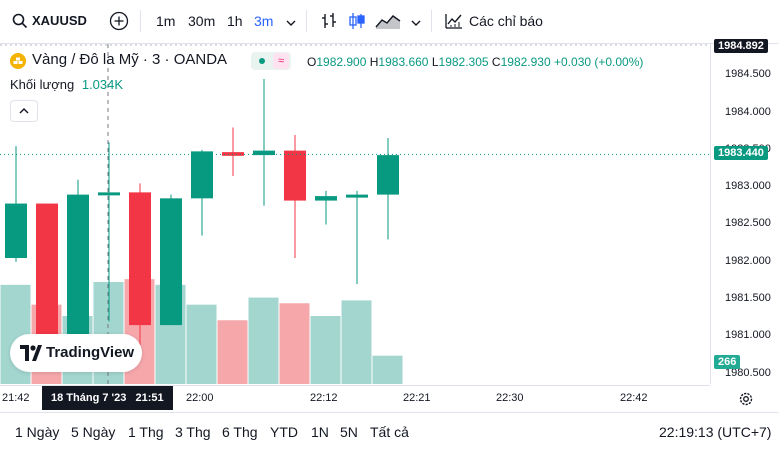  I want to click on price-tick: 1984.500, so click(748, 74).